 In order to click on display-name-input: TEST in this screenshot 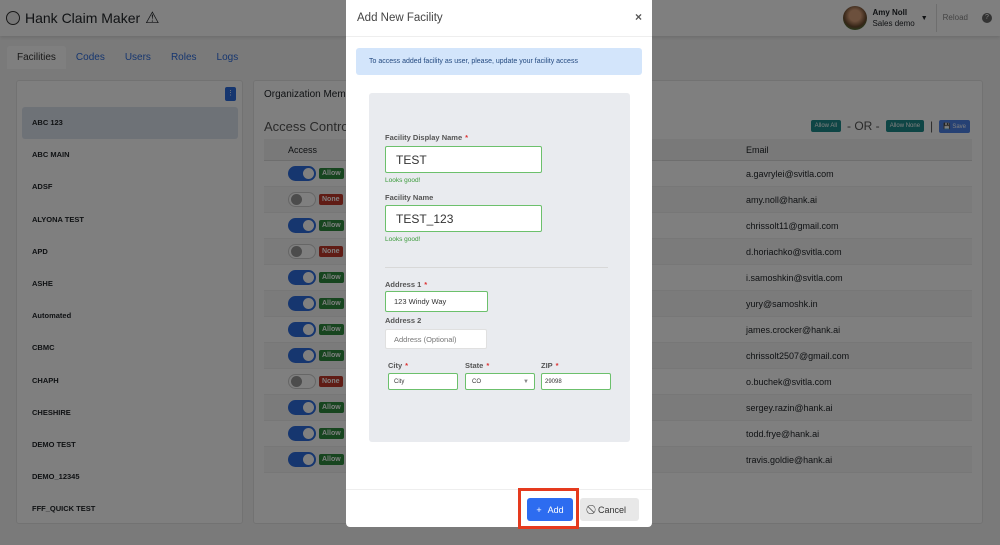, I will do `click(463, 159)`.